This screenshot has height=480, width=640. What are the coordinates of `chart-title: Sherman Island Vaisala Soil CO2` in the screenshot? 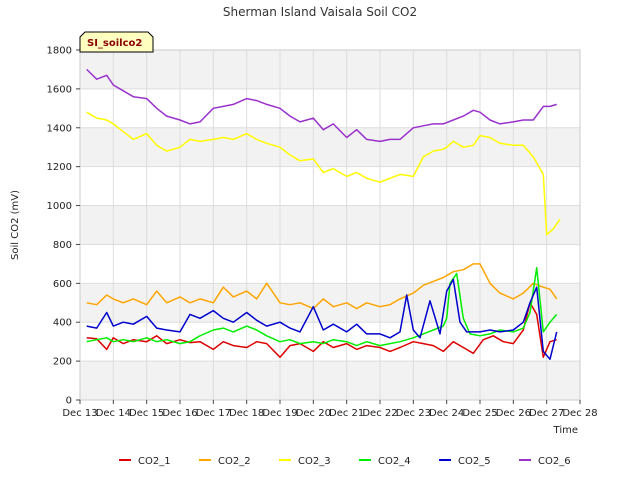 It's located at (320, 12).